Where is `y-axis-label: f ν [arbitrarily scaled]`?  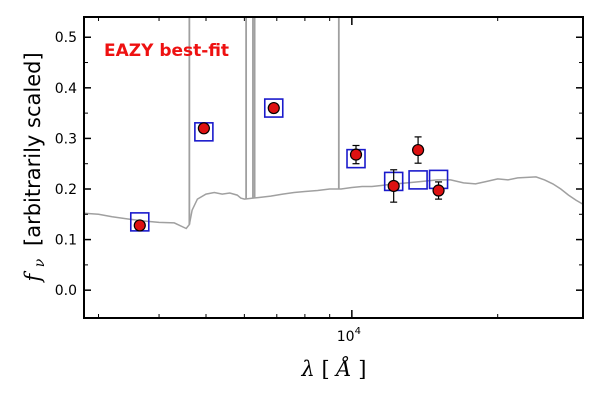
y-axis-label: f ν [arbitrarily scaled] is located at coordinates (35, 167).